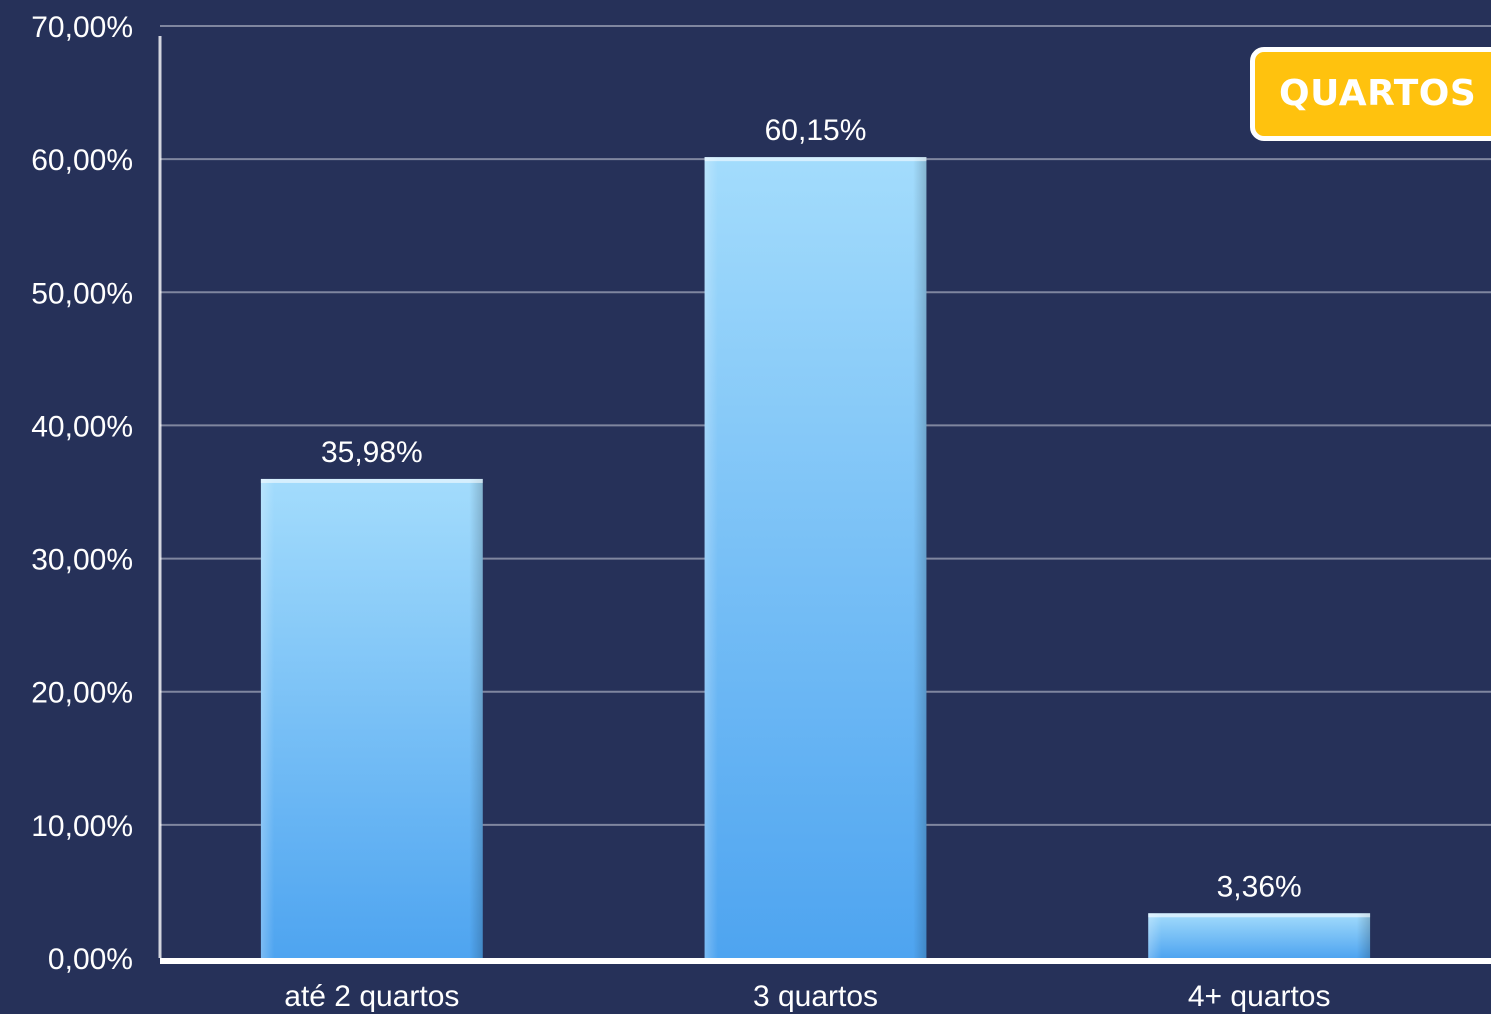 The width and height of the screenshot is (1491, 1014). What do you see at coordinates (372, 452) in the screenshot?
I see `data-label: 35,98%` at bounding box center [372, 452].